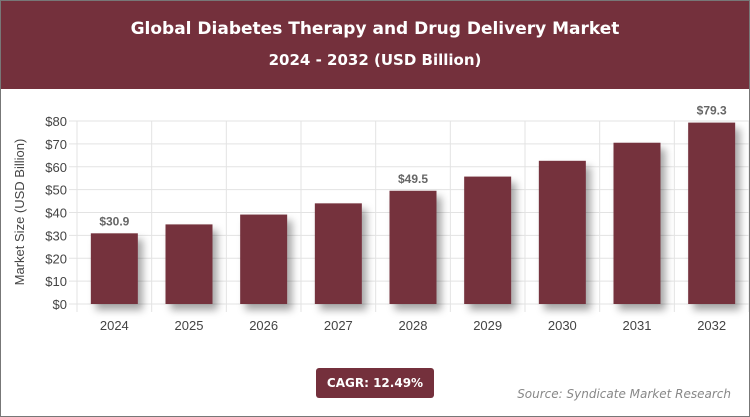 The width and height of the screenshot is (750, 417). I want to click on y-tick-label: $80, so click(56, 121).